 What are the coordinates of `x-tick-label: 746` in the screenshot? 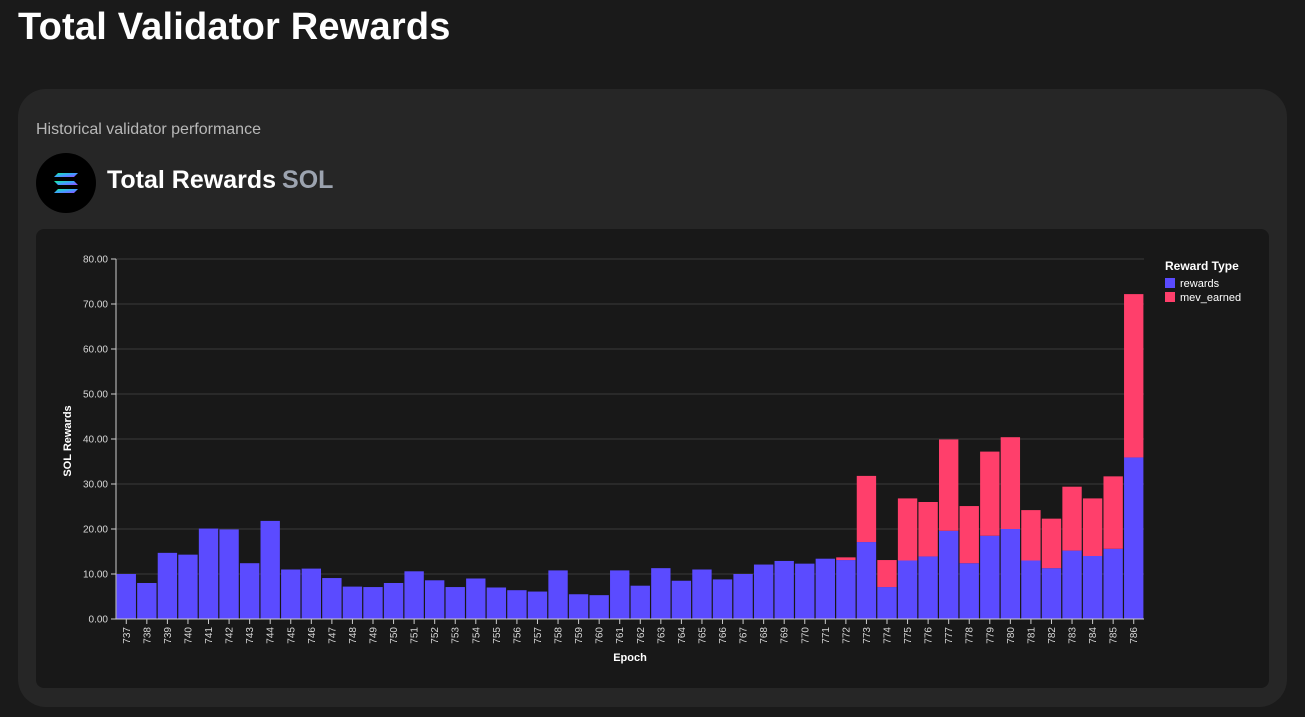 It's located at (312, 635).